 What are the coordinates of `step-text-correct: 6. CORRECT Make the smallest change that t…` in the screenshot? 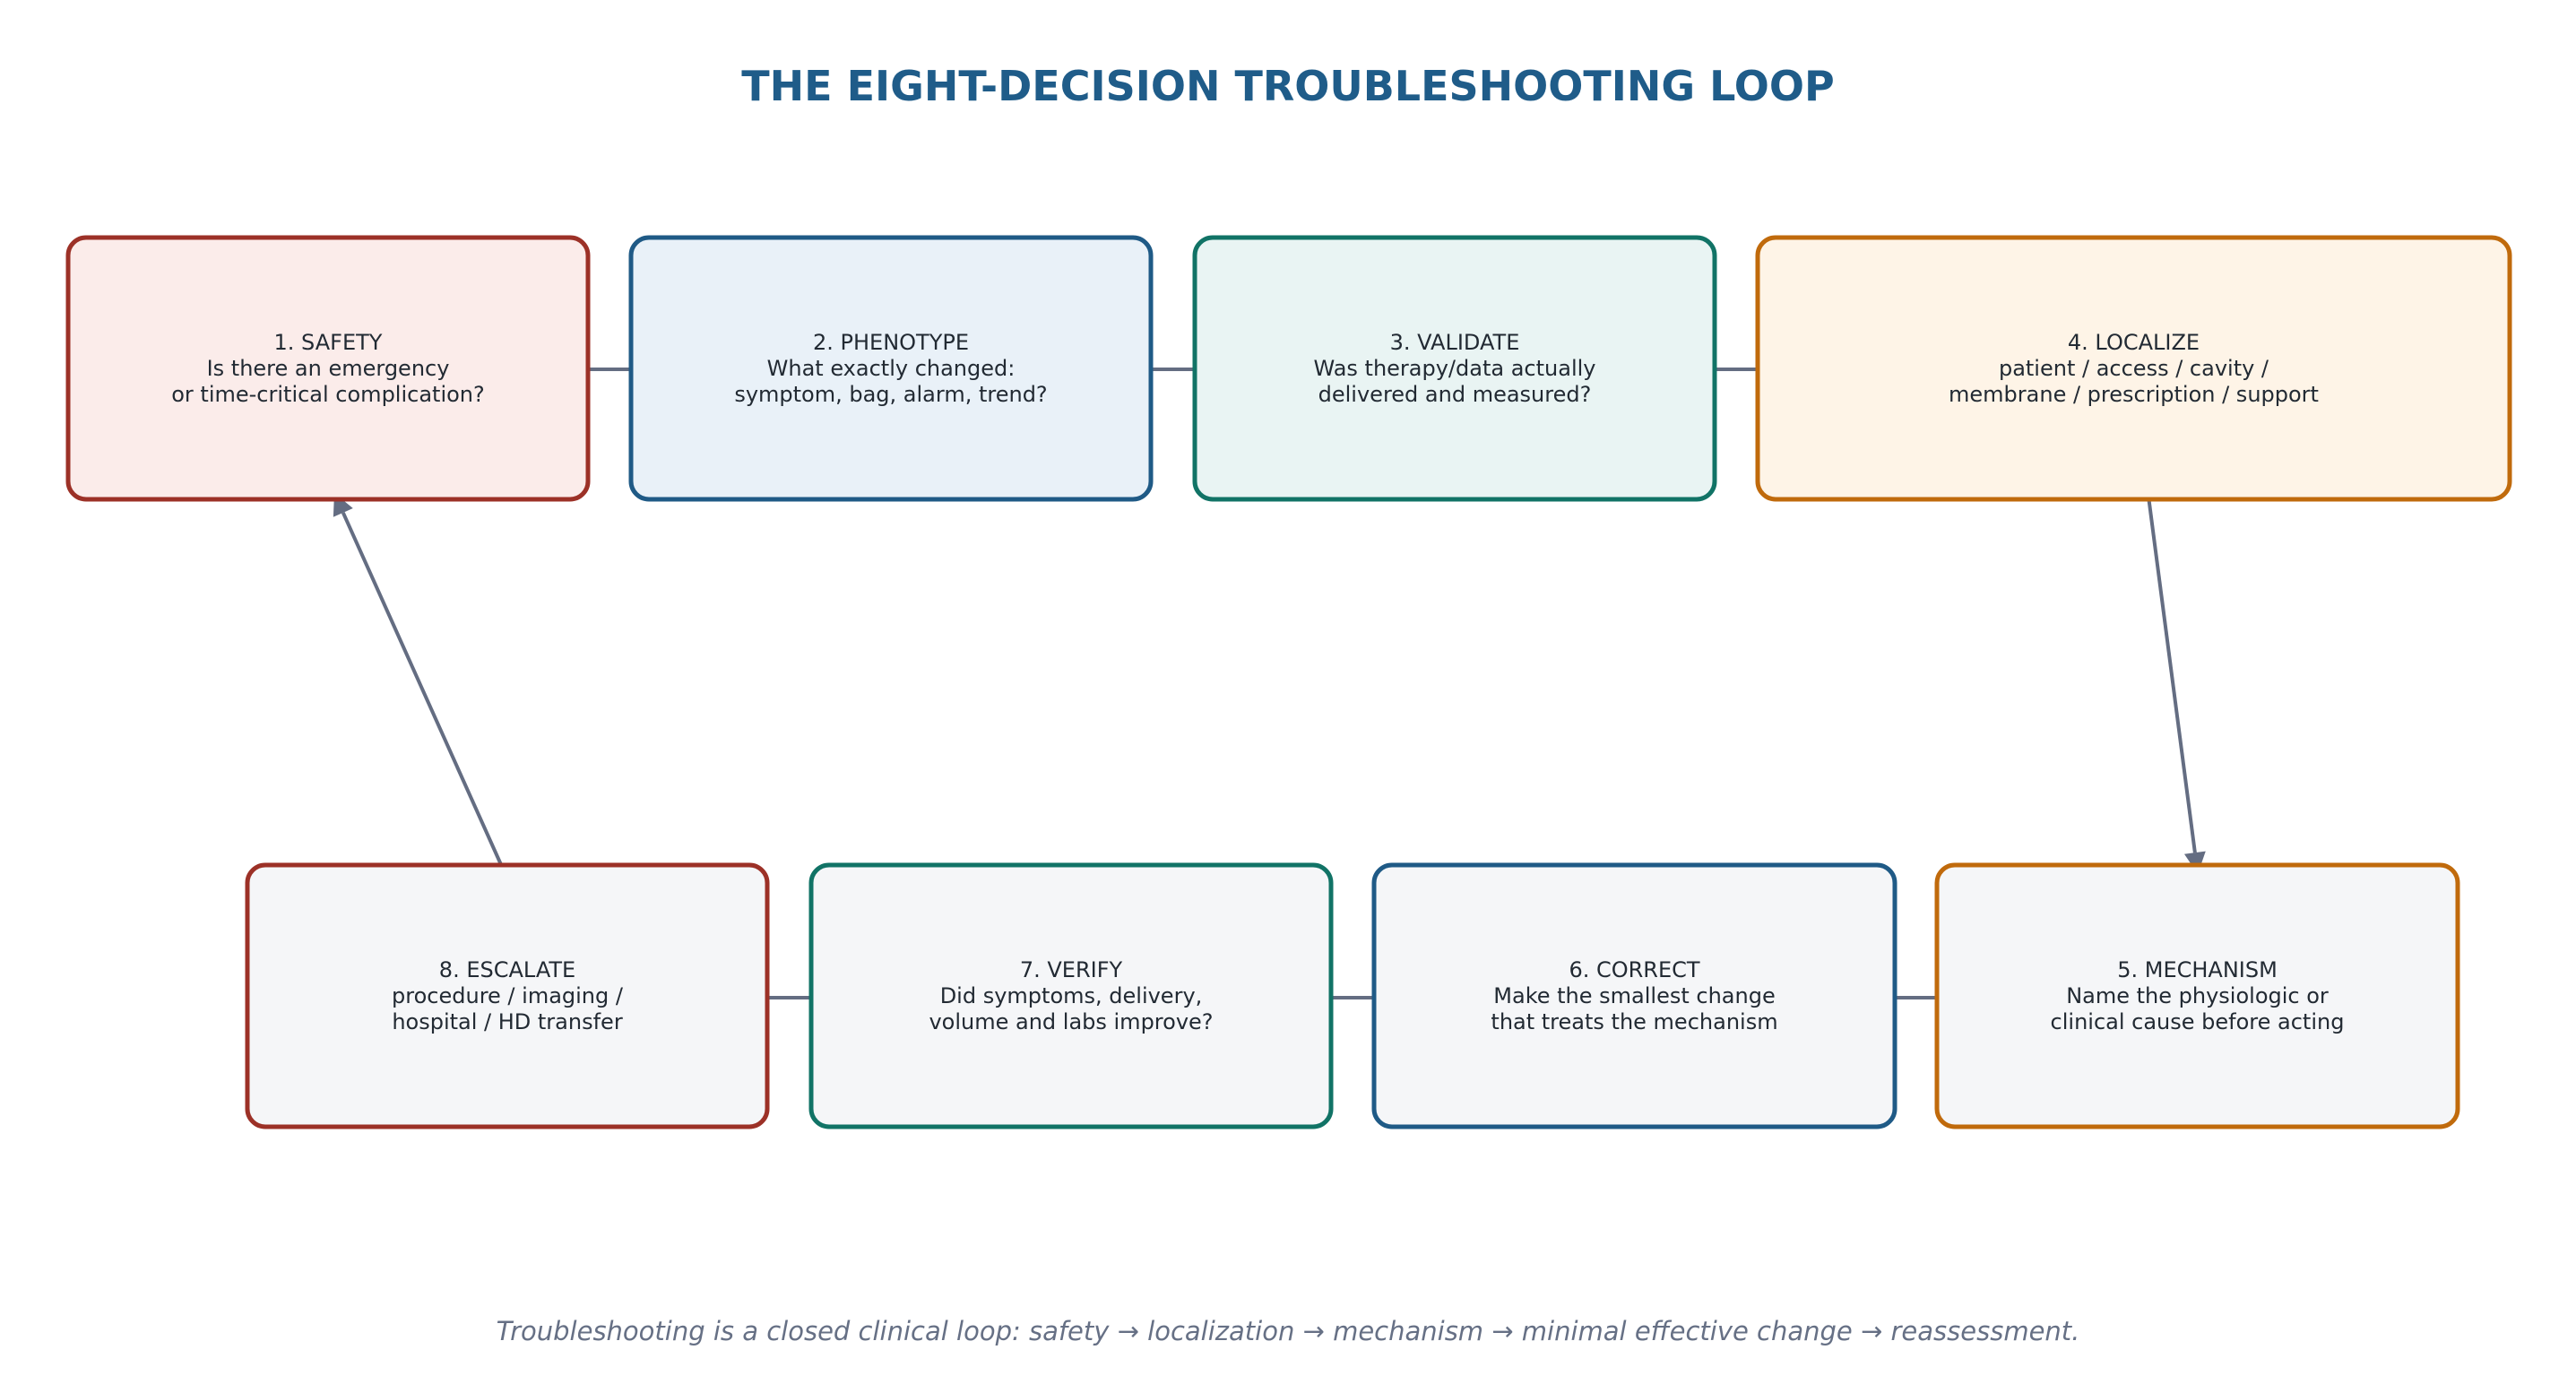 It's located at (1634, 995).